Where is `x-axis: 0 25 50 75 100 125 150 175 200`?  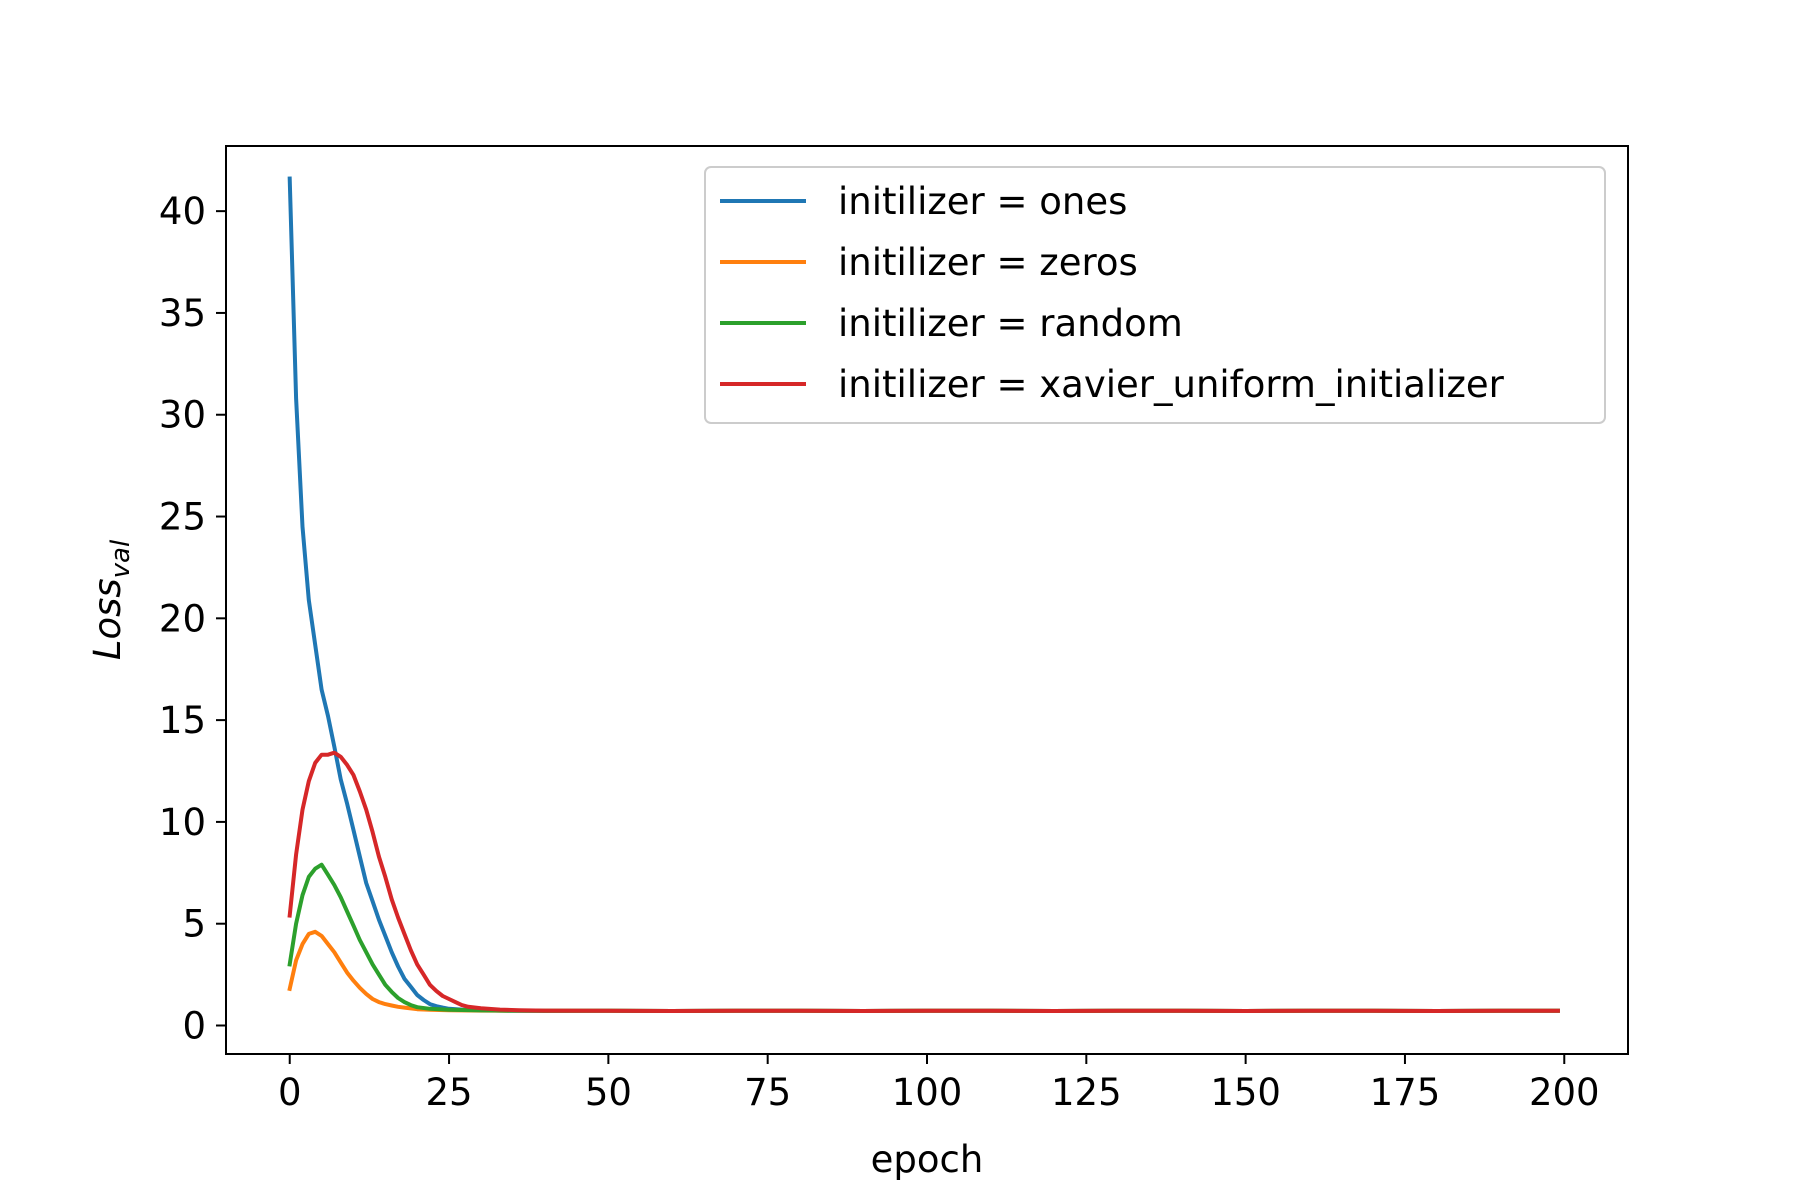
x-axis: 0 25 50 75 100 125 150 175 200 is located at coordinates (939, 1084).